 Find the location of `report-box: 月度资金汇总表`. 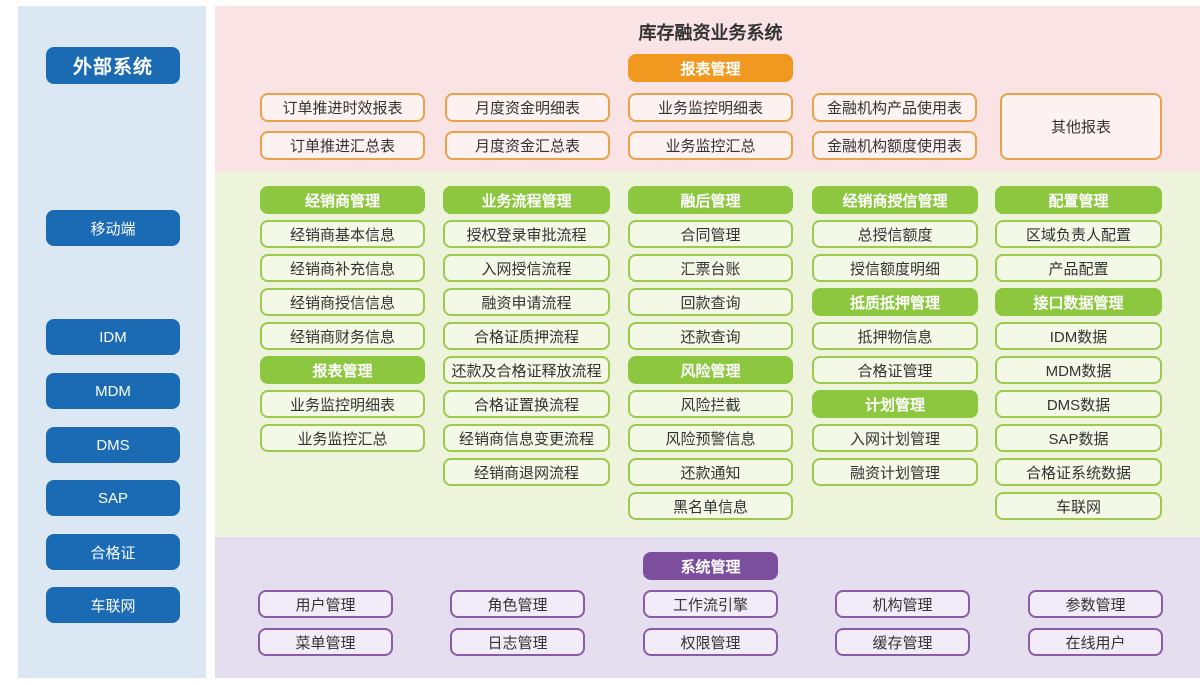

report-box: 月度资金汇总表 is located at coordinates (527, 145).